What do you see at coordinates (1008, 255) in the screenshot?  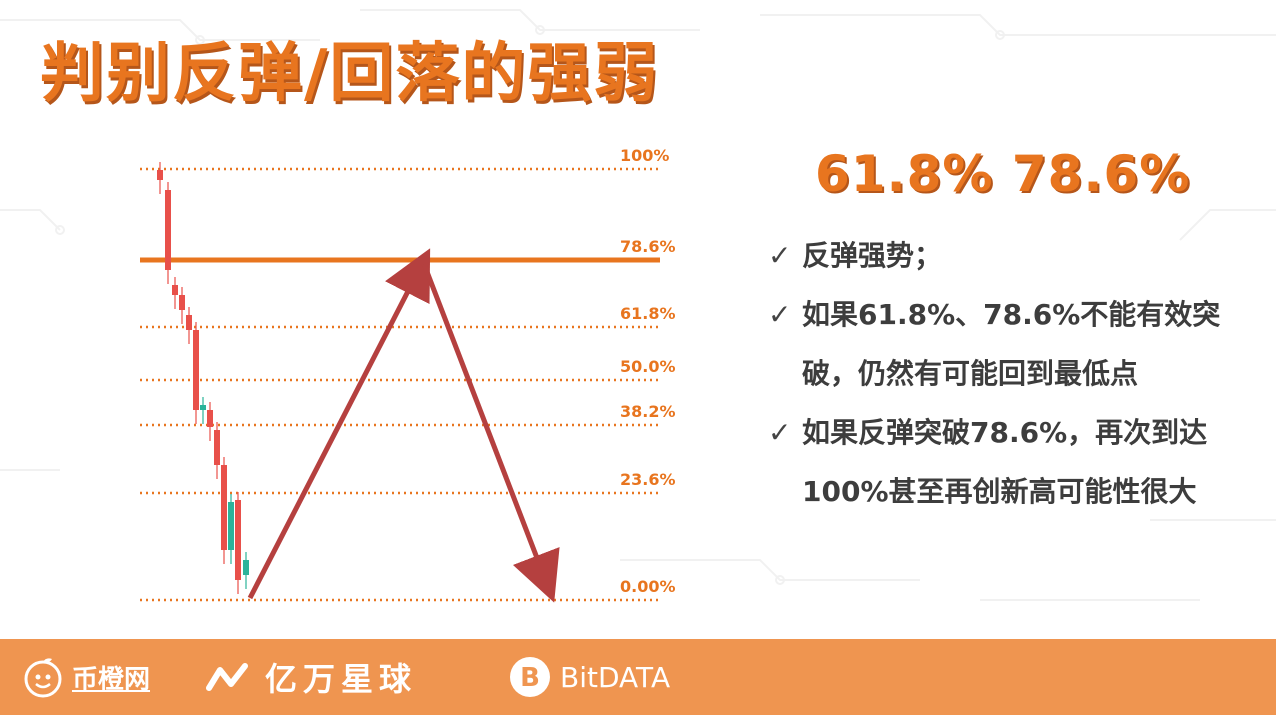 I see `note-item: ✓ 反弹强势；` at bounding box center [1008, 255].